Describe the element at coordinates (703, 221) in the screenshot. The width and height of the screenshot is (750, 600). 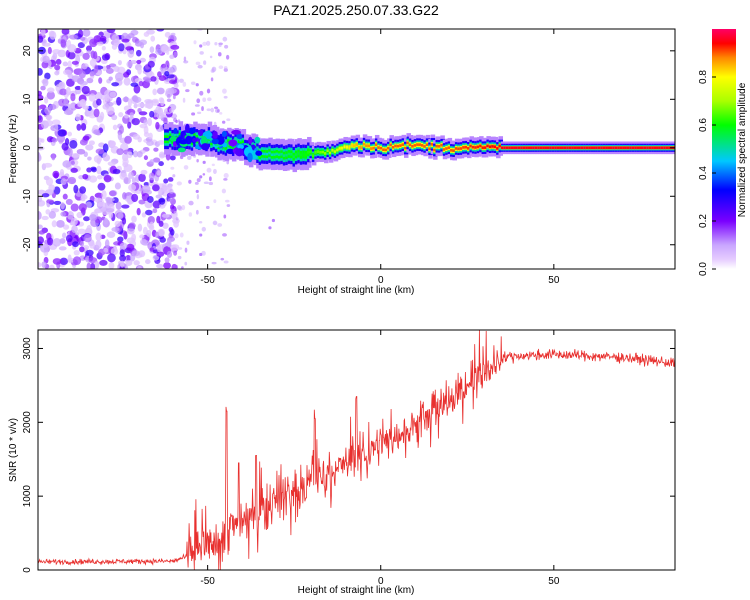
I see `colorbar-tick-label: 0.2` at that location.